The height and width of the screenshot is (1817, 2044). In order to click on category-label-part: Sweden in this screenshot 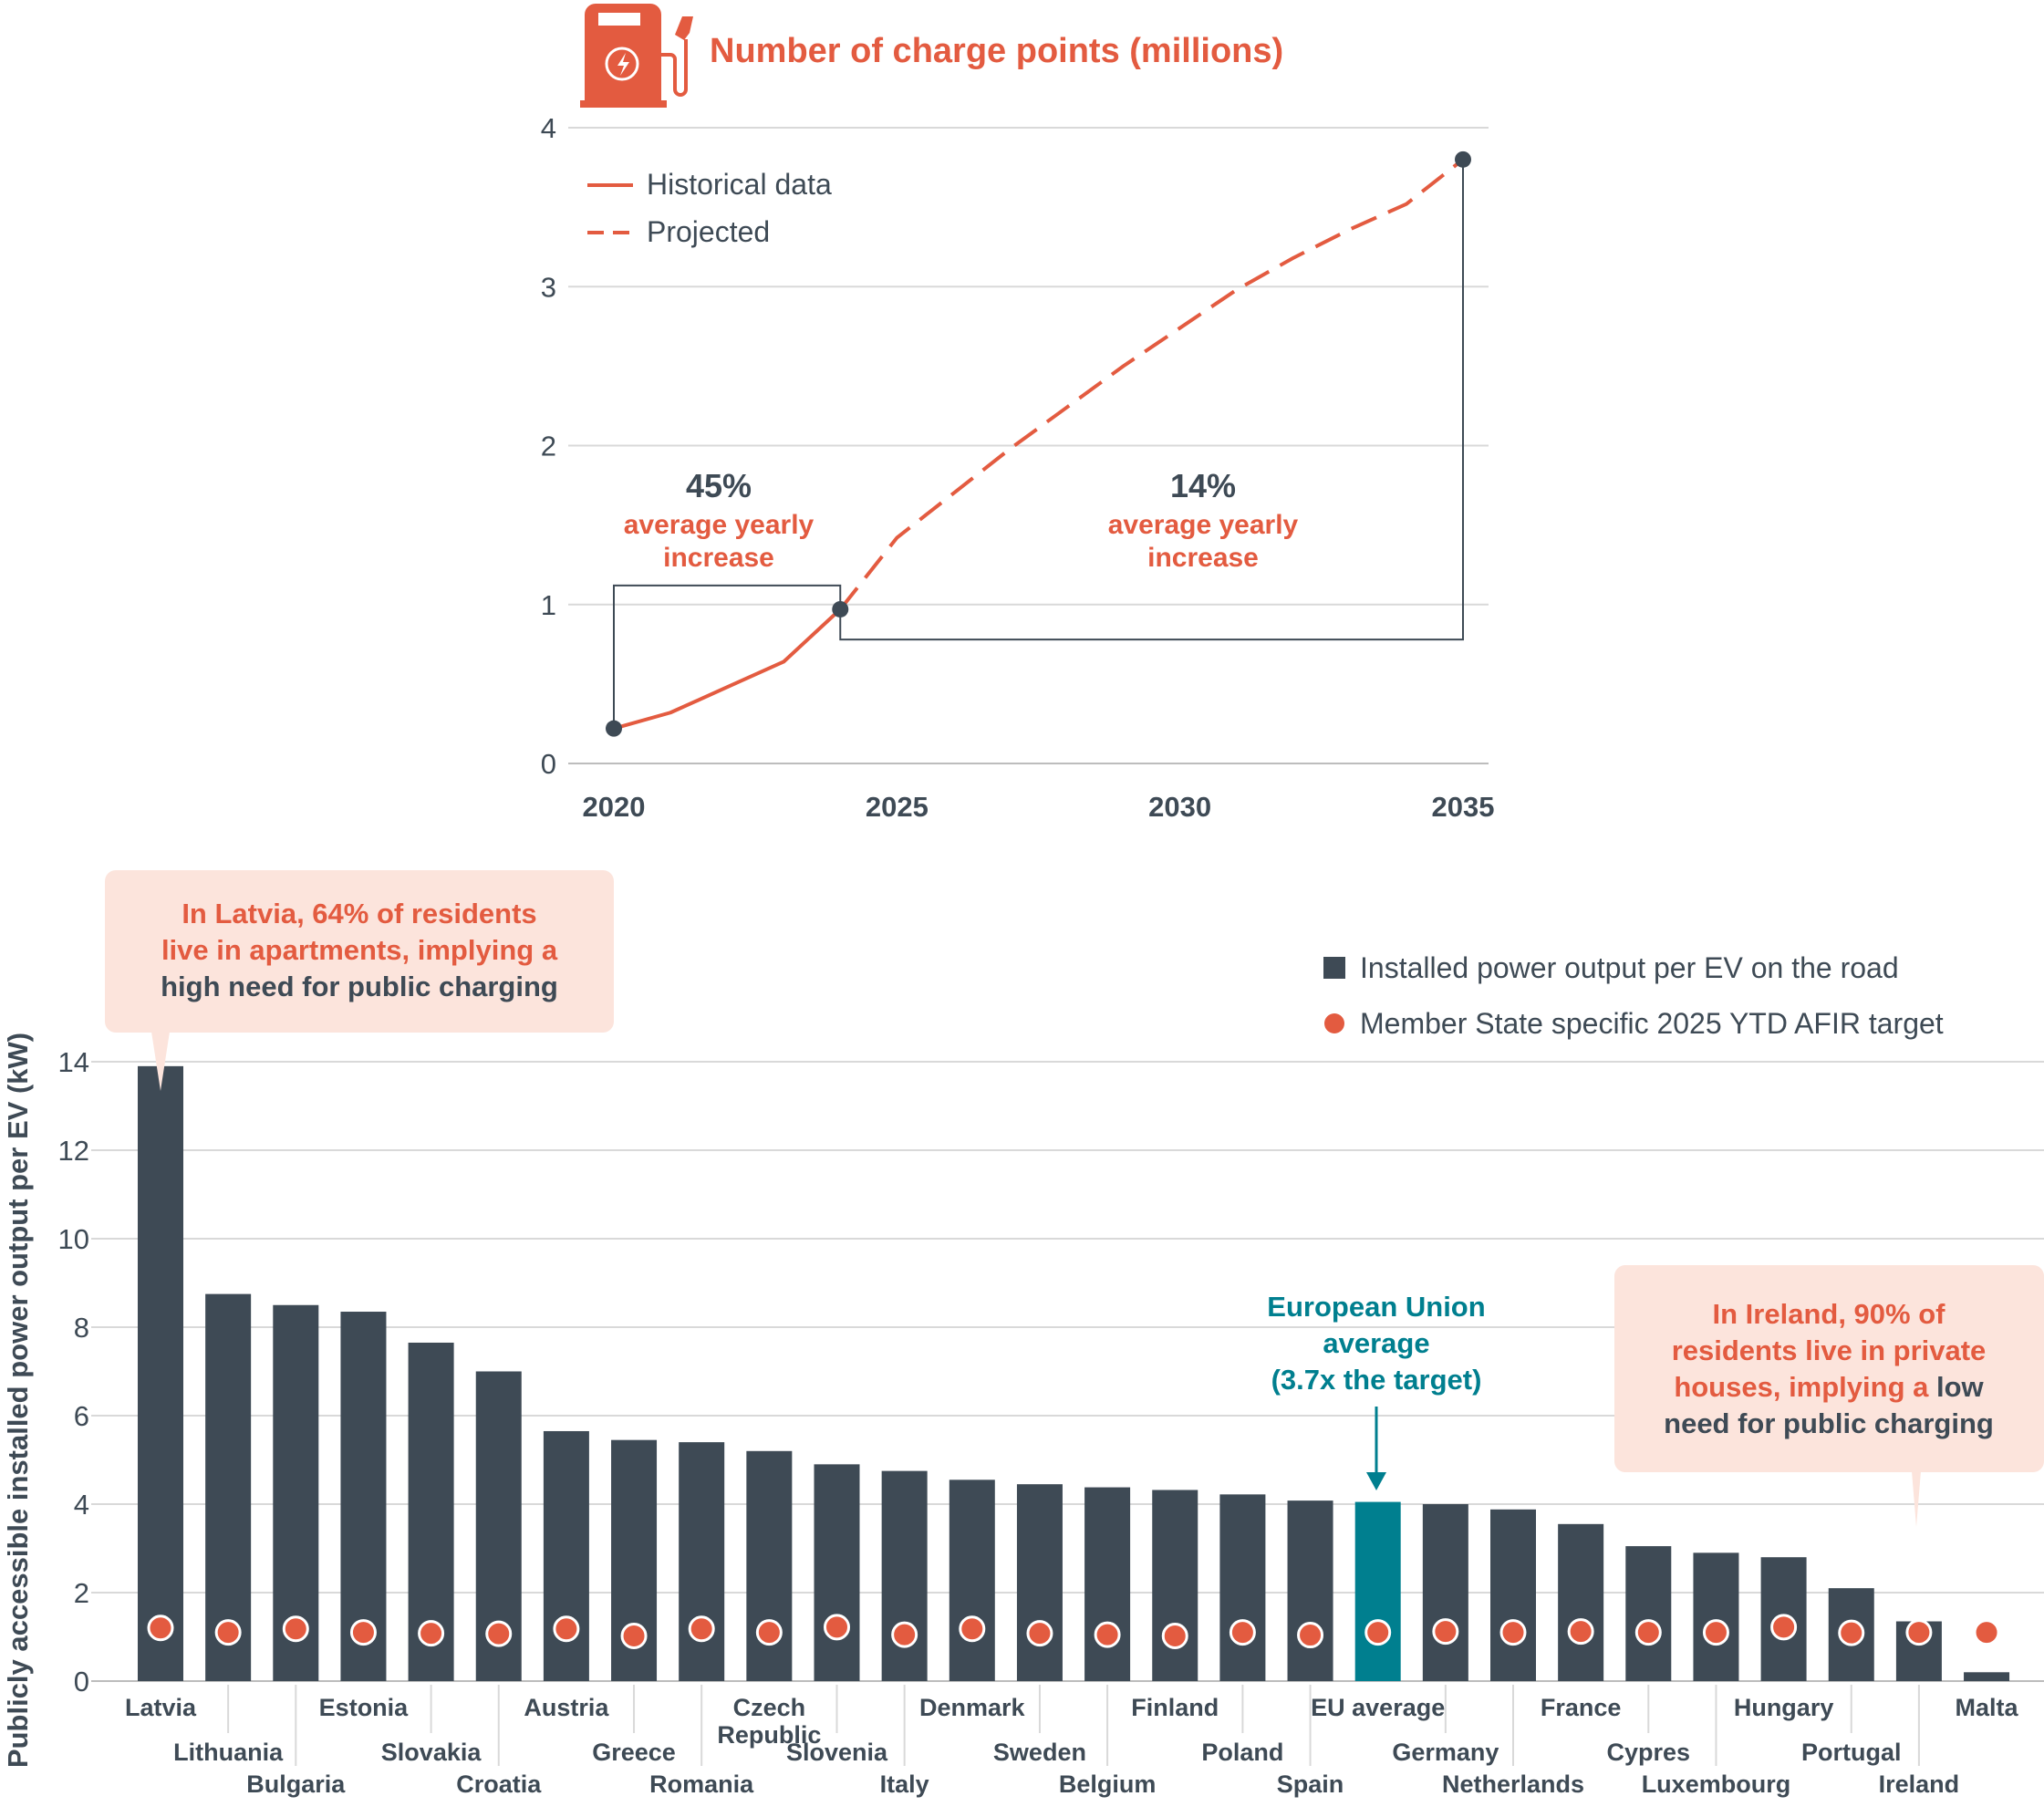, I will do `click(1039, 1752)`.